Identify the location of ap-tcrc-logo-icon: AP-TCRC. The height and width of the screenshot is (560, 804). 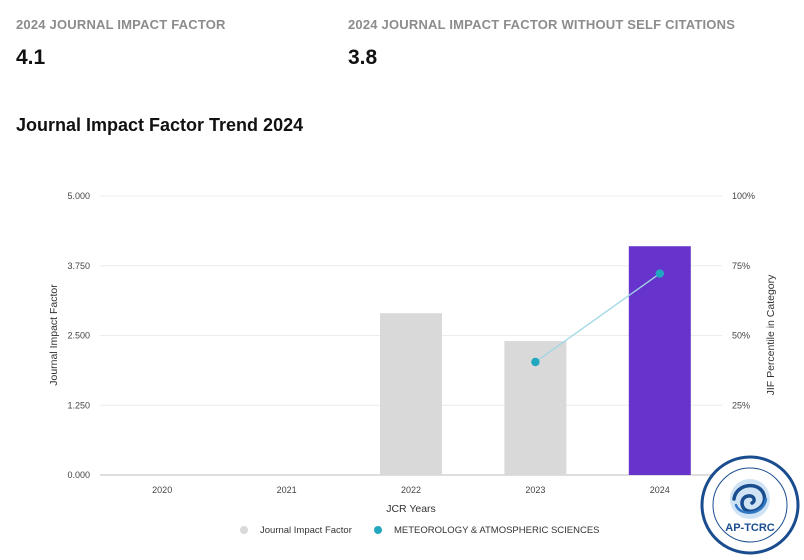
(750, 505).